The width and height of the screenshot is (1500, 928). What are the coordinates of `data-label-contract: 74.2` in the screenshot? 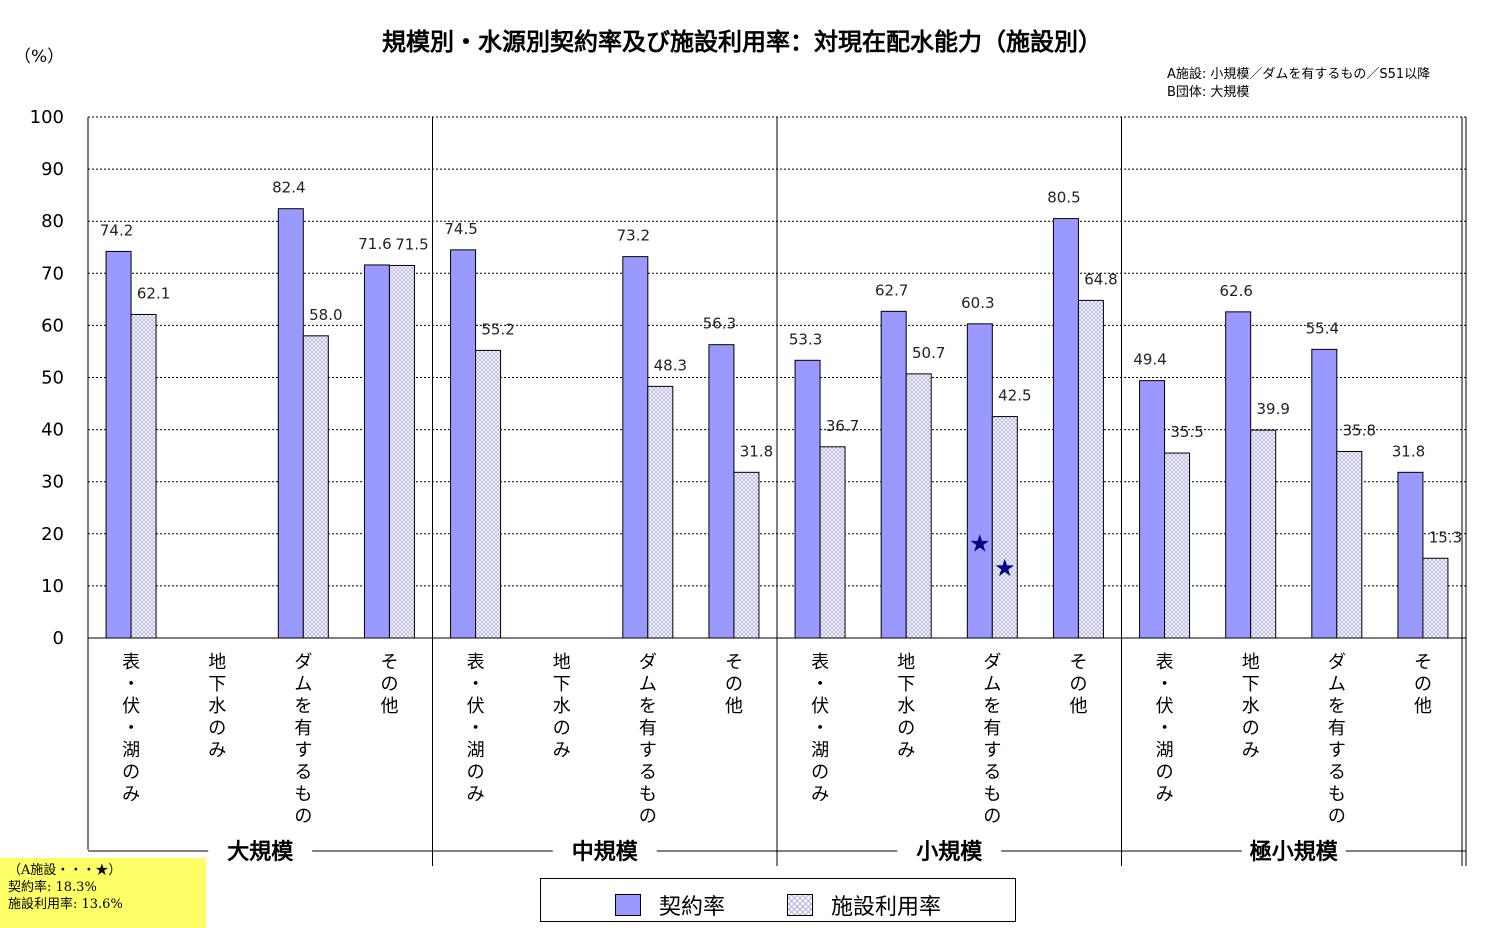 It's located at (116, 230).